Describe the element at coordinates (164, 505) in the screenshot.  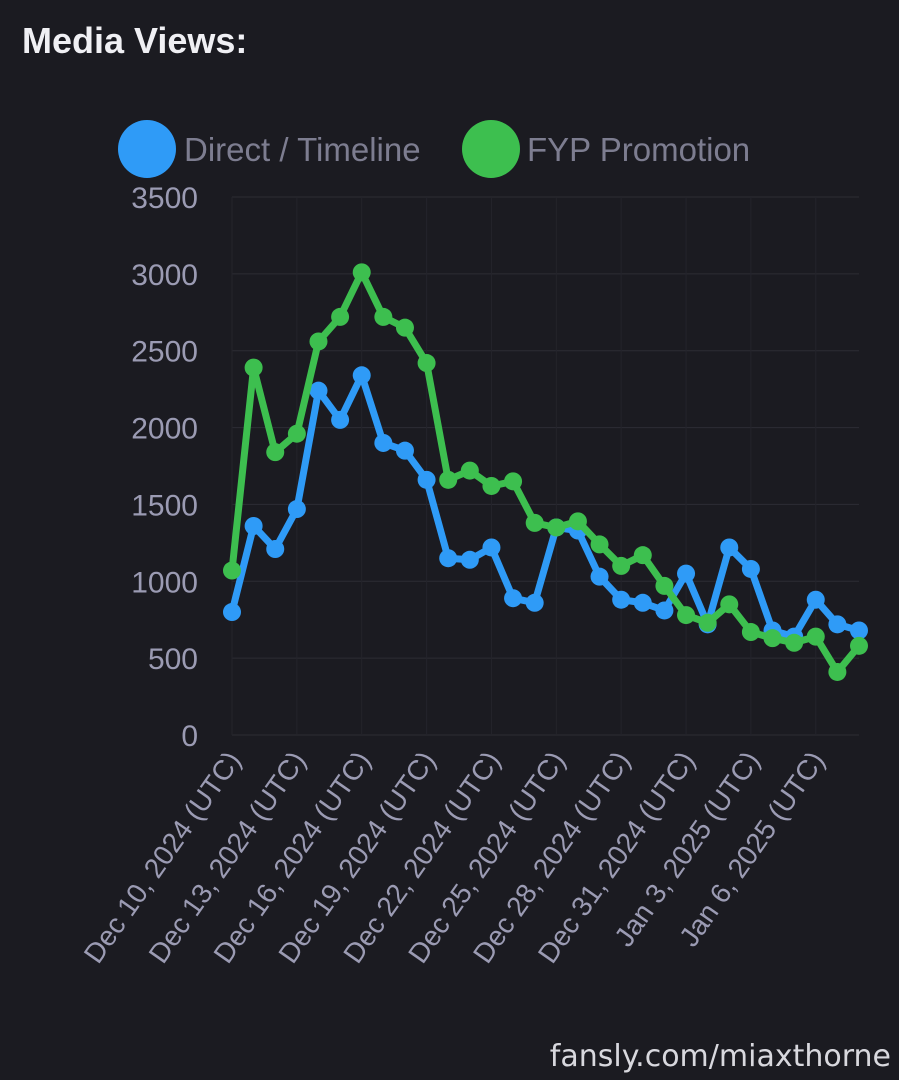
I see `y-tick-label: 1500` at that location.